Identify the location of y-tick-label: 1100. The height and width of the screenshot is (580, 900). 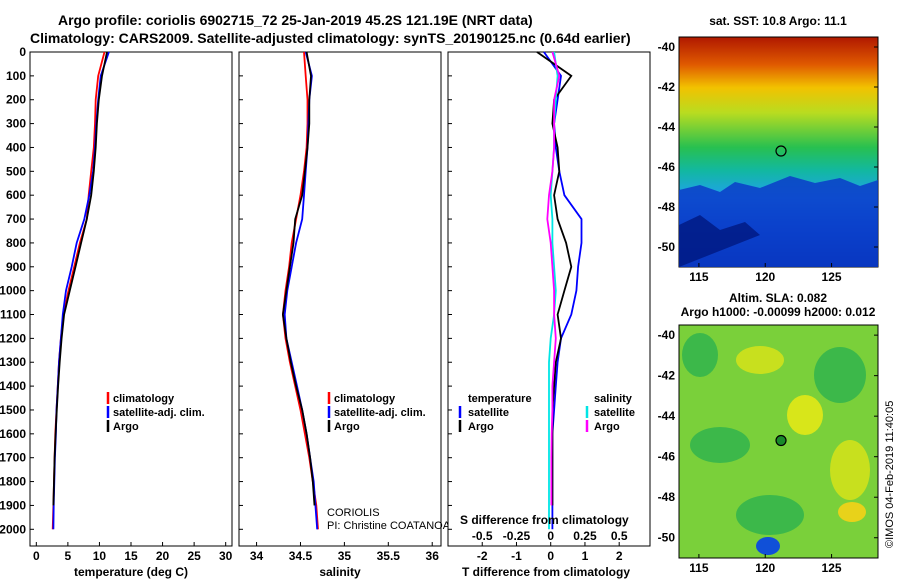
(13, 315).